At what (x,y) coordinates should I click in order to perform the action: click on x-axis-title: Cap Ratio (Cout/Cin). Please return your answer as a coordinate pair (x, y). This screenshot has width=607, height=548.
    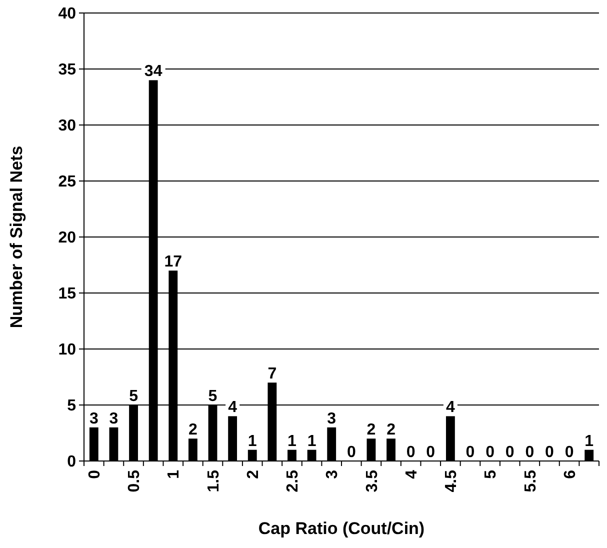
    Looking at the image, I should click on (341, 528).